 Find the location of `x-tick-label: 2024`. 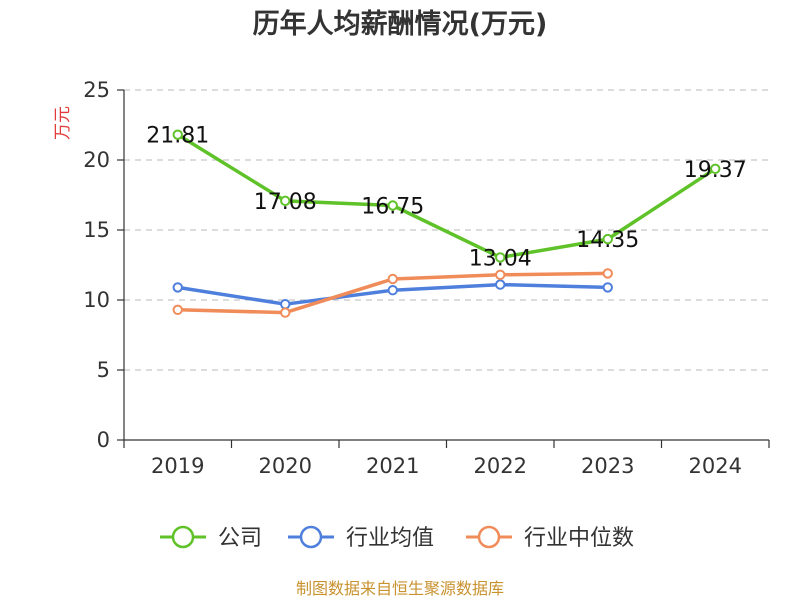

x-tick-label: 2024 is located at coordinates (715, 466).